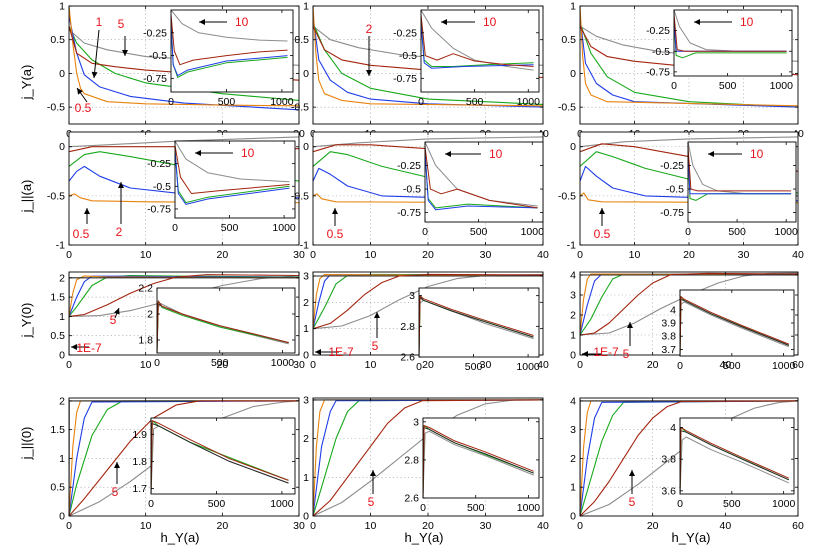 This screenshot has height=553, width=814. What do you see at coordinates (486, 526) in the screenshot?
I see `panel-r4-c2-xtick-label-3: 30` at bounding box center [486, 526].